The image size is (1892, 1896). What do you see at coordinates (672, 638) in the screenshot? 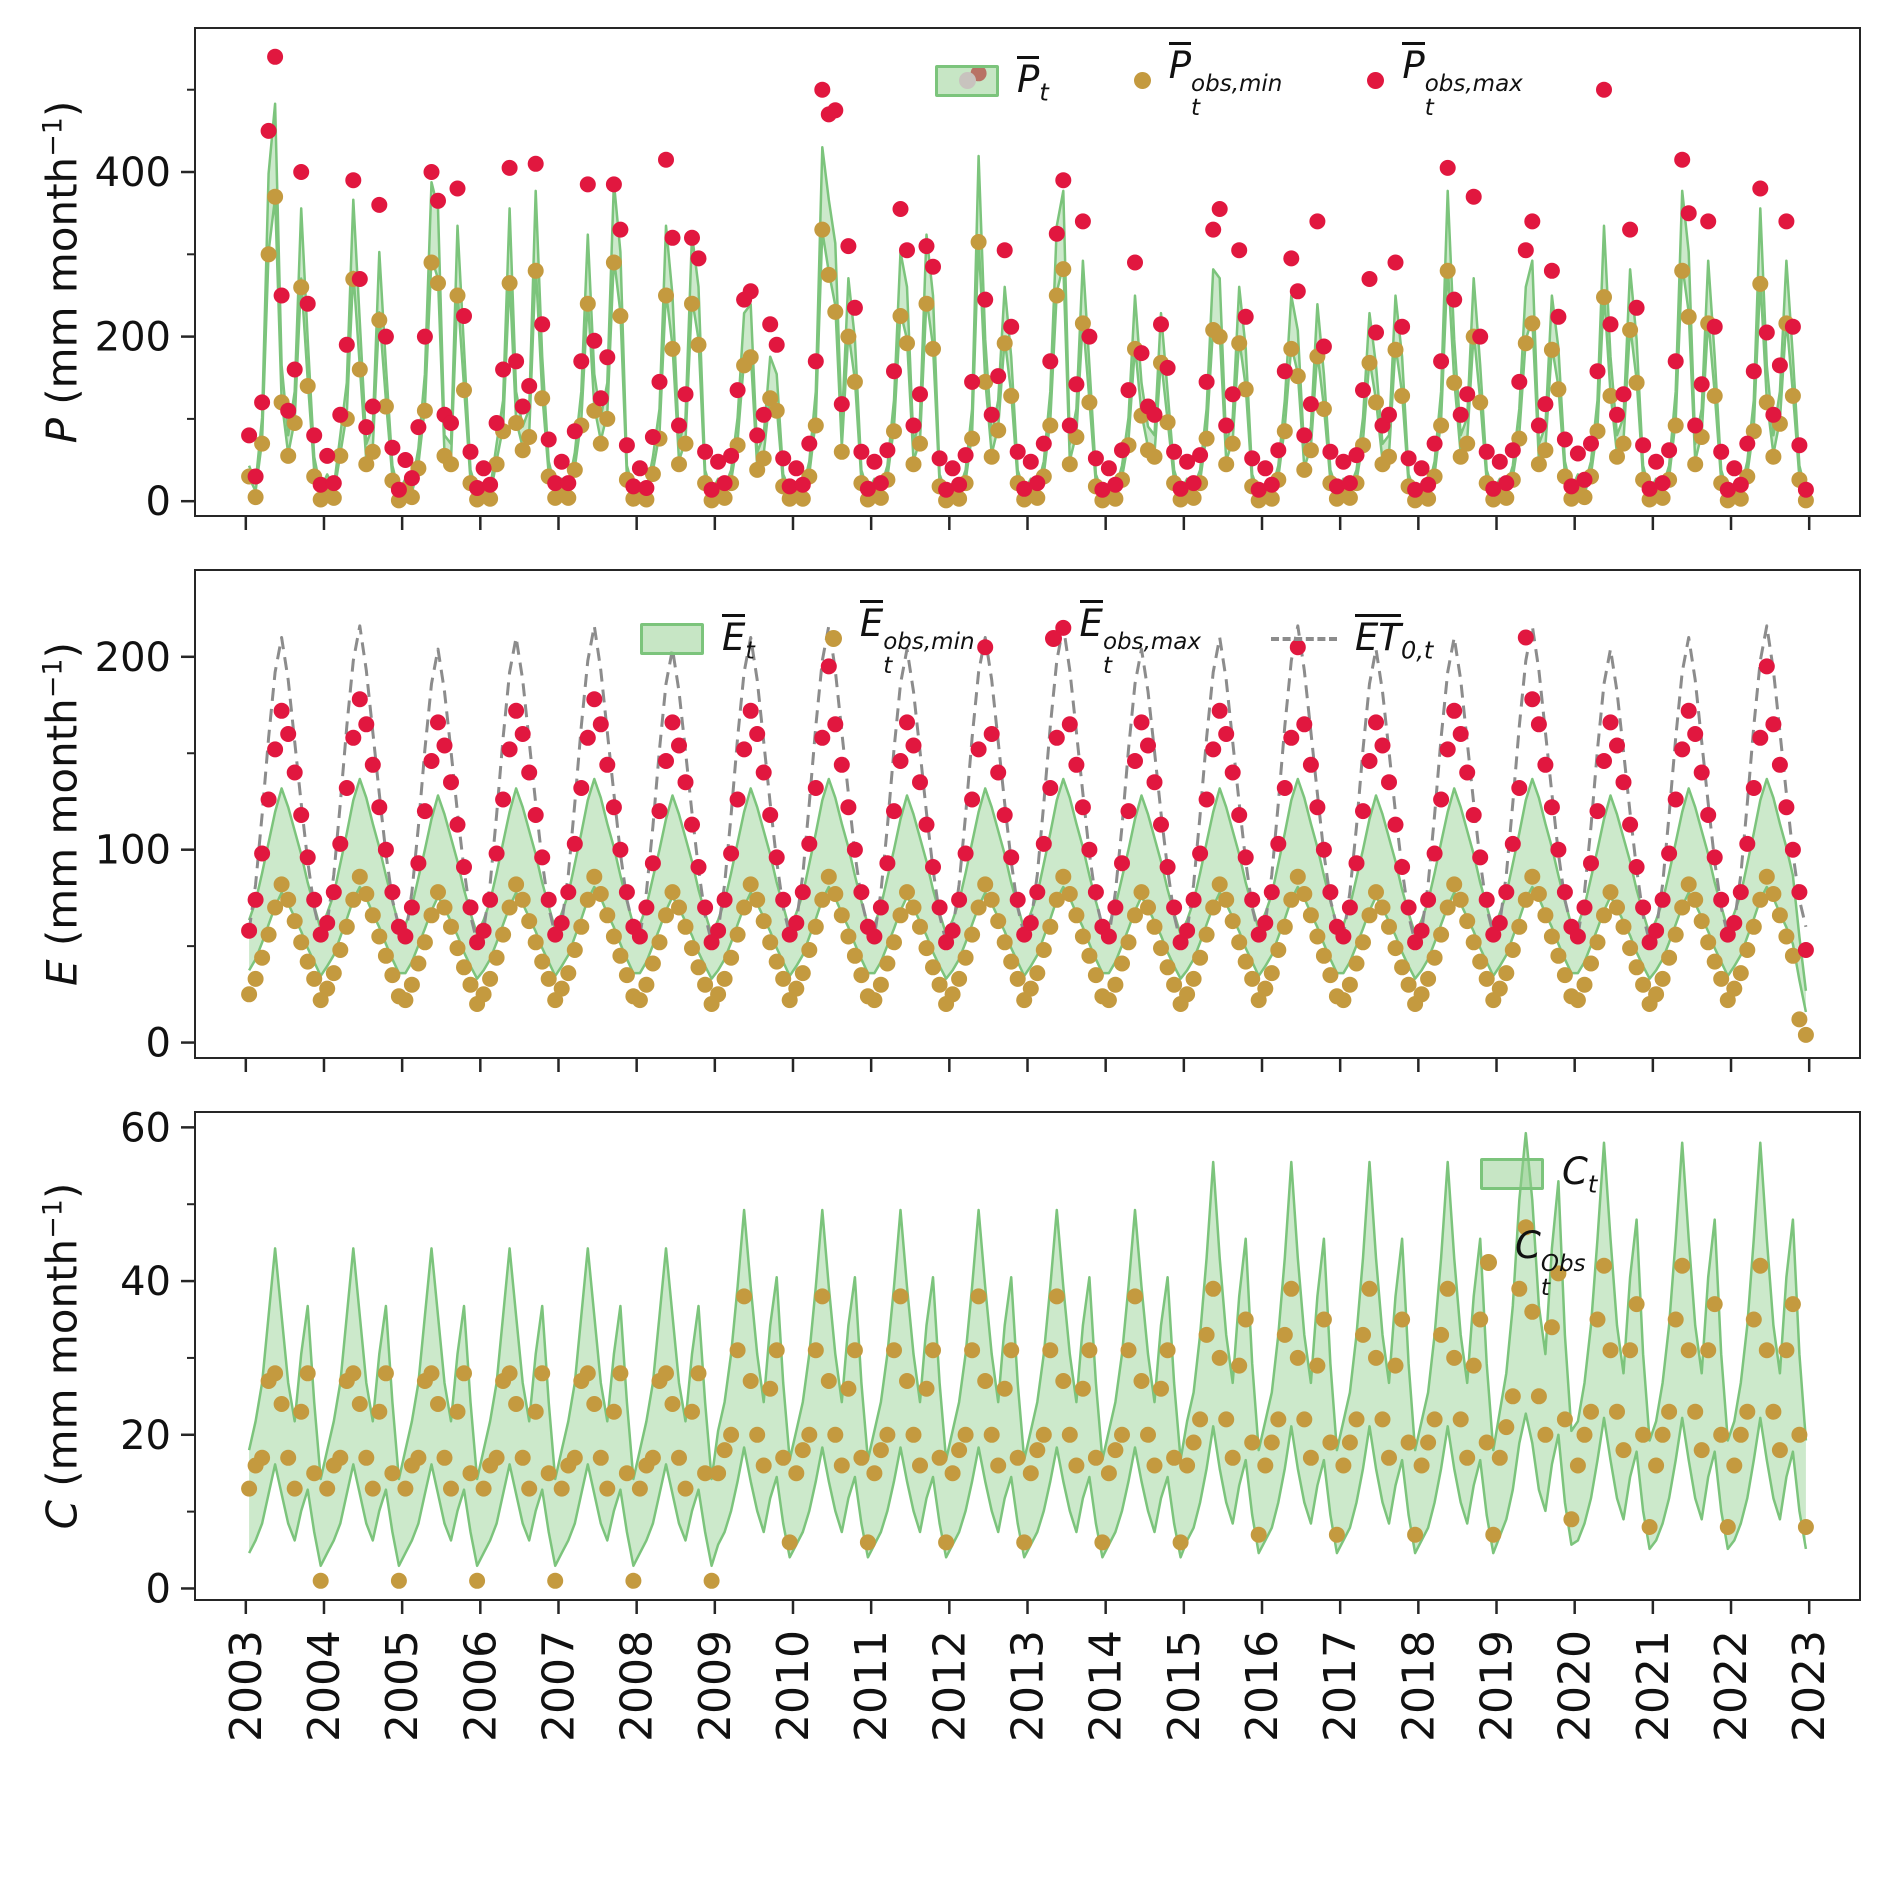
I see `band-swatch-icon` at bounding box center [672, 638].